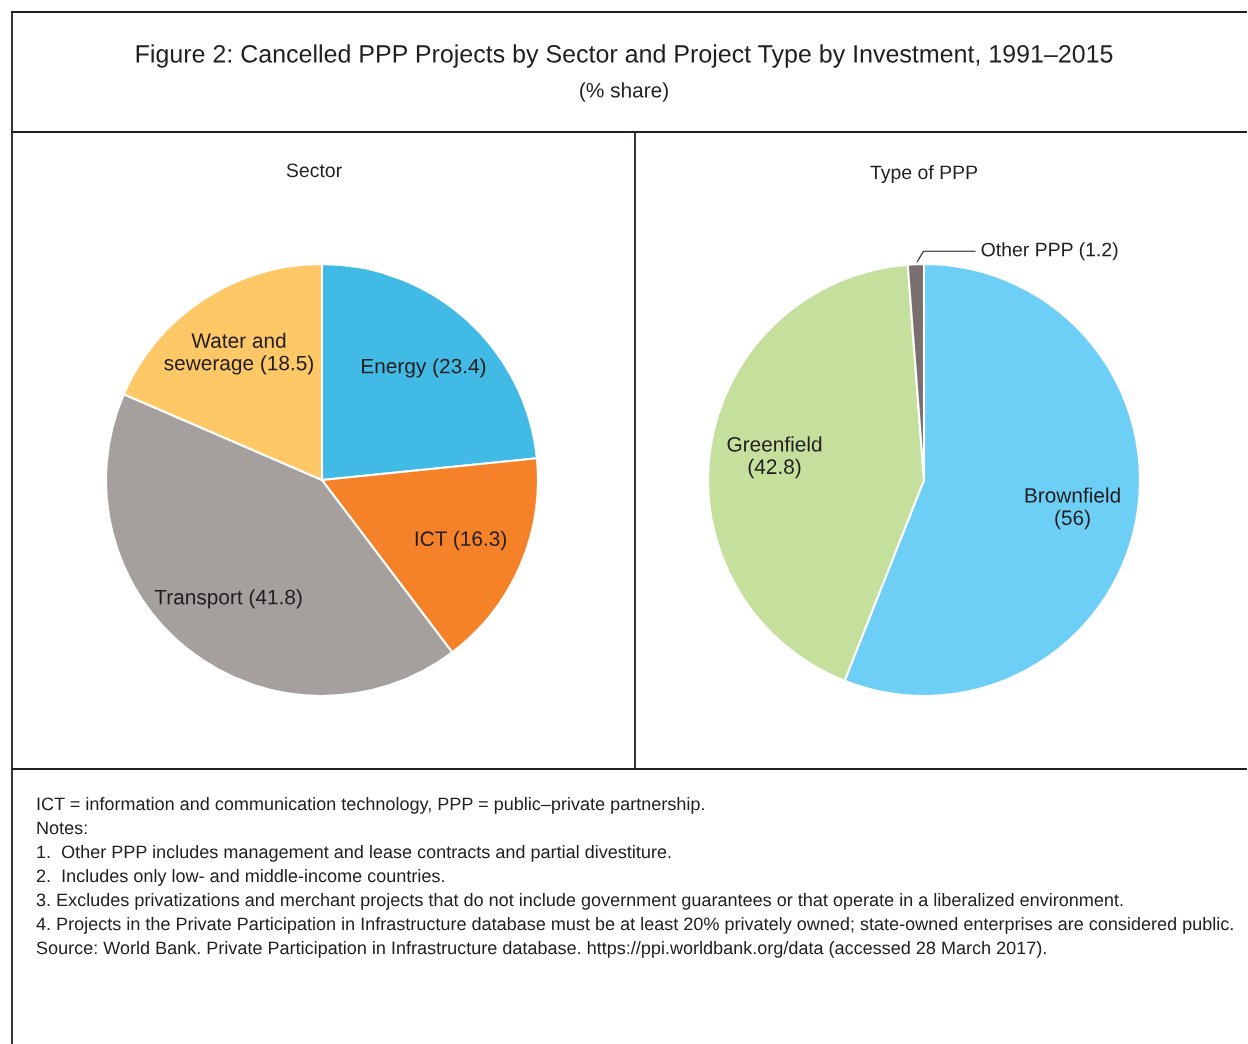  What do you see at coordinates (1072, 495) in the screenshot?
I see `slice-label: Brownfield` at bounding box center [1072, 495].